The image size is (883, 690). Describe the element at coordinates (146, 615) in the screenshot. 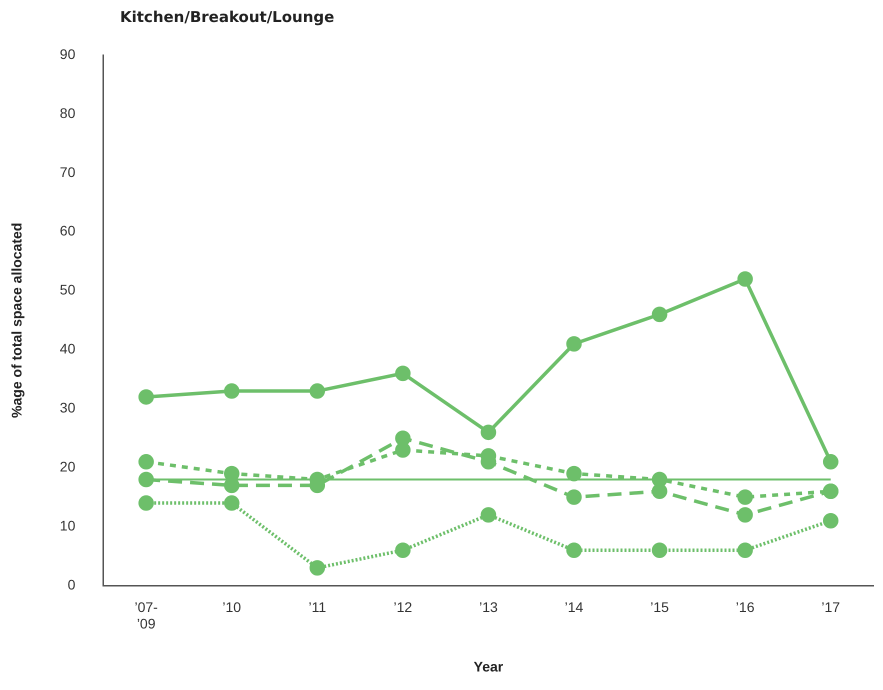

I see `x-tick-label: ’07-’09` at that location.